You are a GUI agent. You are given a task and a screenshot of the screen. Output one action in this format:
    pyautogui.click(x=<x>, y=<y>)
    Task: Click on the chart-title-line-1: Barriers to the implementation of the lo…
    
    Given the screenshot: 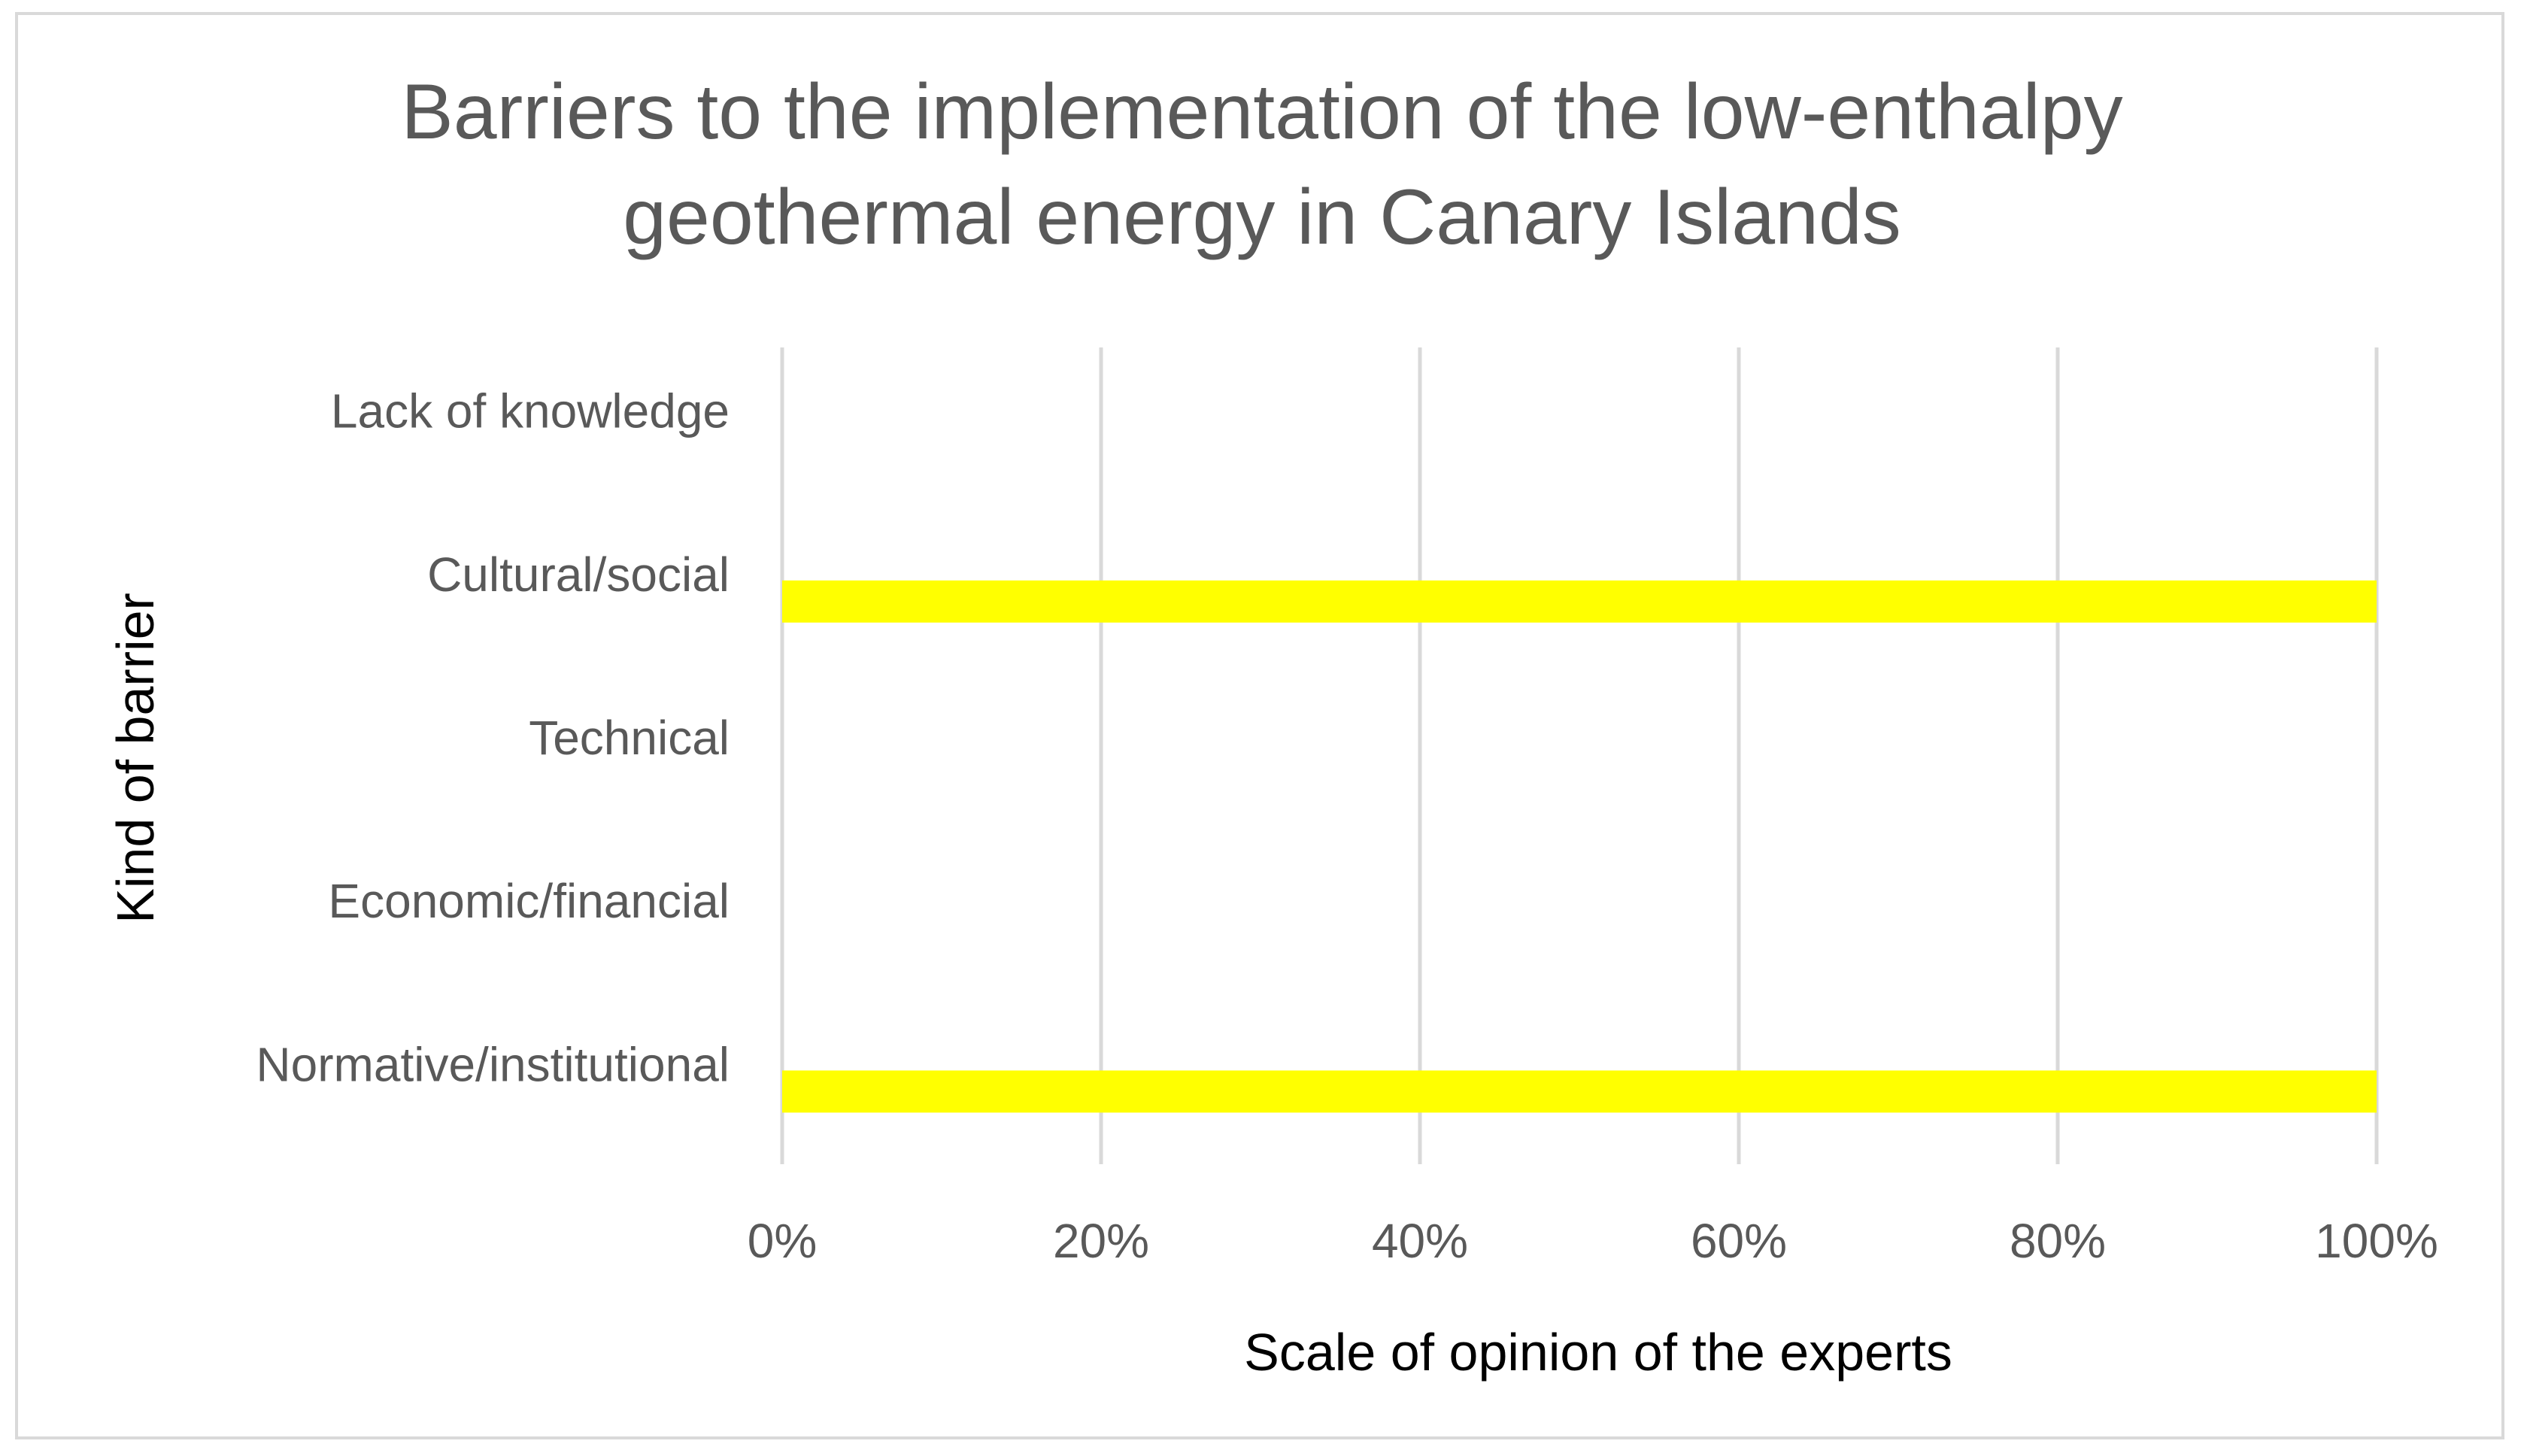 What is the action you would take?
    pyautogui.click(x=1261, y=112)
    